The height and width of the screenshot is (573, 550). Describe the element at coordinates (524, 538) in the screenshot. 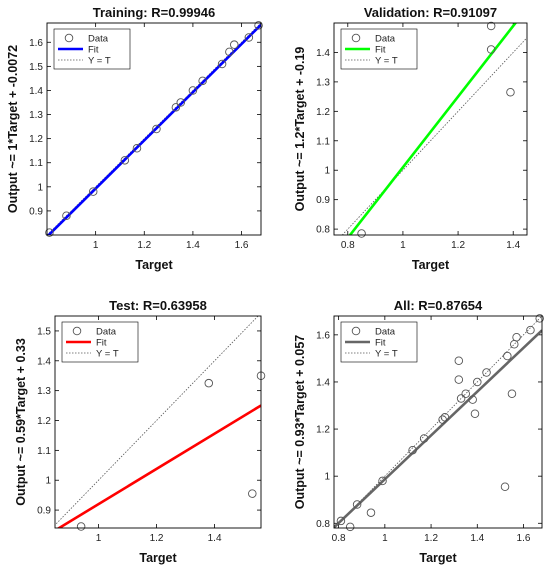

I see `x-tick-label: 1.6` at that location.